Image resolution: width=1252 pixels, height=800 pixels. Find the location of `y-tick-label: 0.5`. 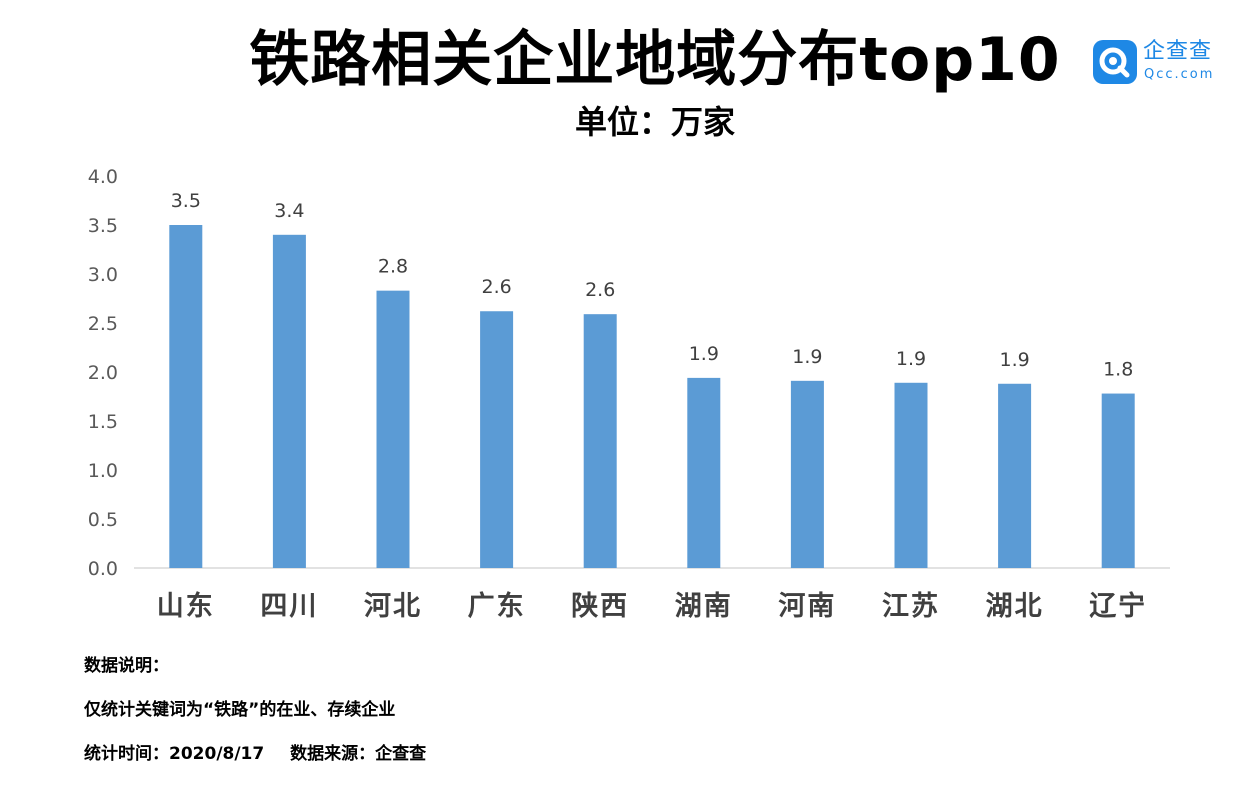

y-tick-label: 0.5 is located at coordinates (103, 520).